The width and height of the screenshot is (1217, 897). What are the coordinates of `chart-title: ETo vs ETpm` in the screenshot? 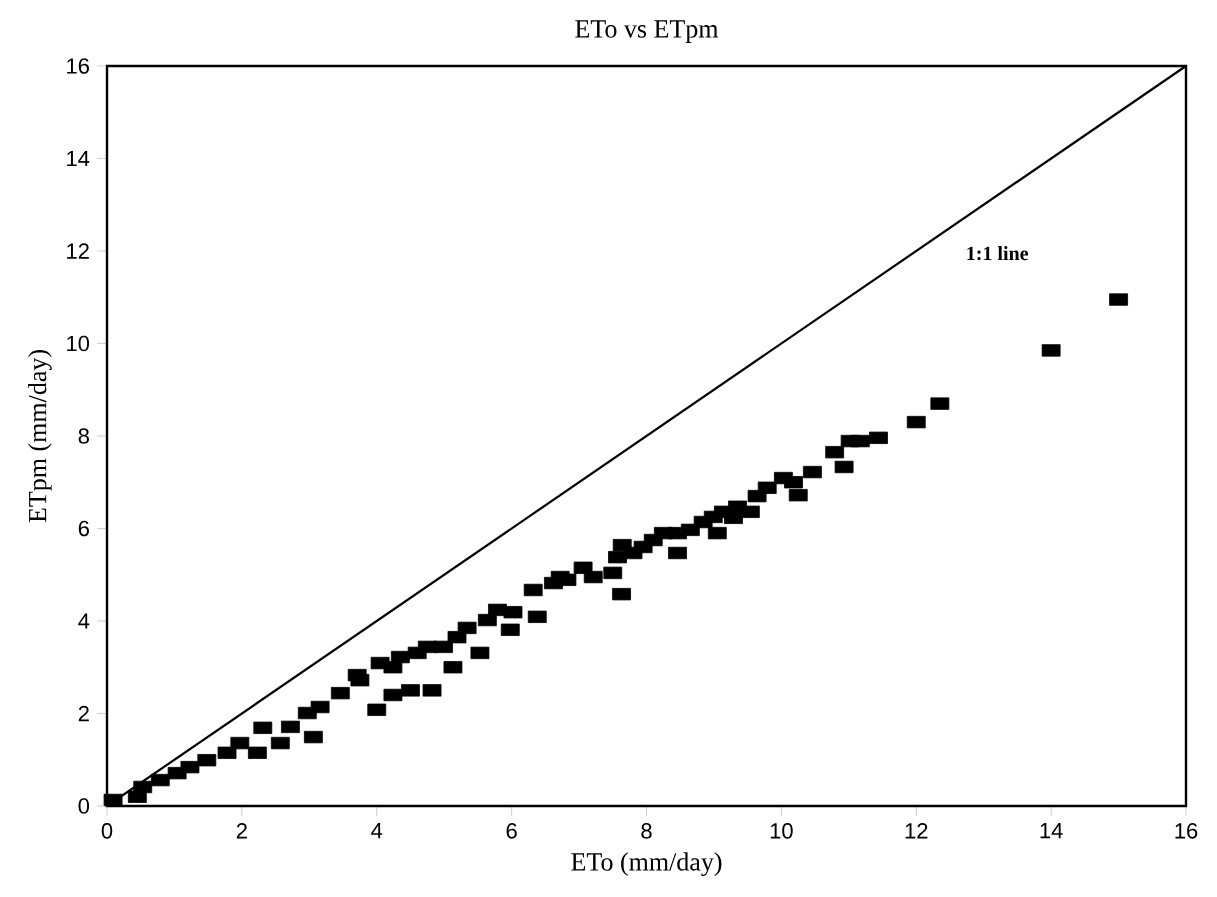 It's located at (647, 31).